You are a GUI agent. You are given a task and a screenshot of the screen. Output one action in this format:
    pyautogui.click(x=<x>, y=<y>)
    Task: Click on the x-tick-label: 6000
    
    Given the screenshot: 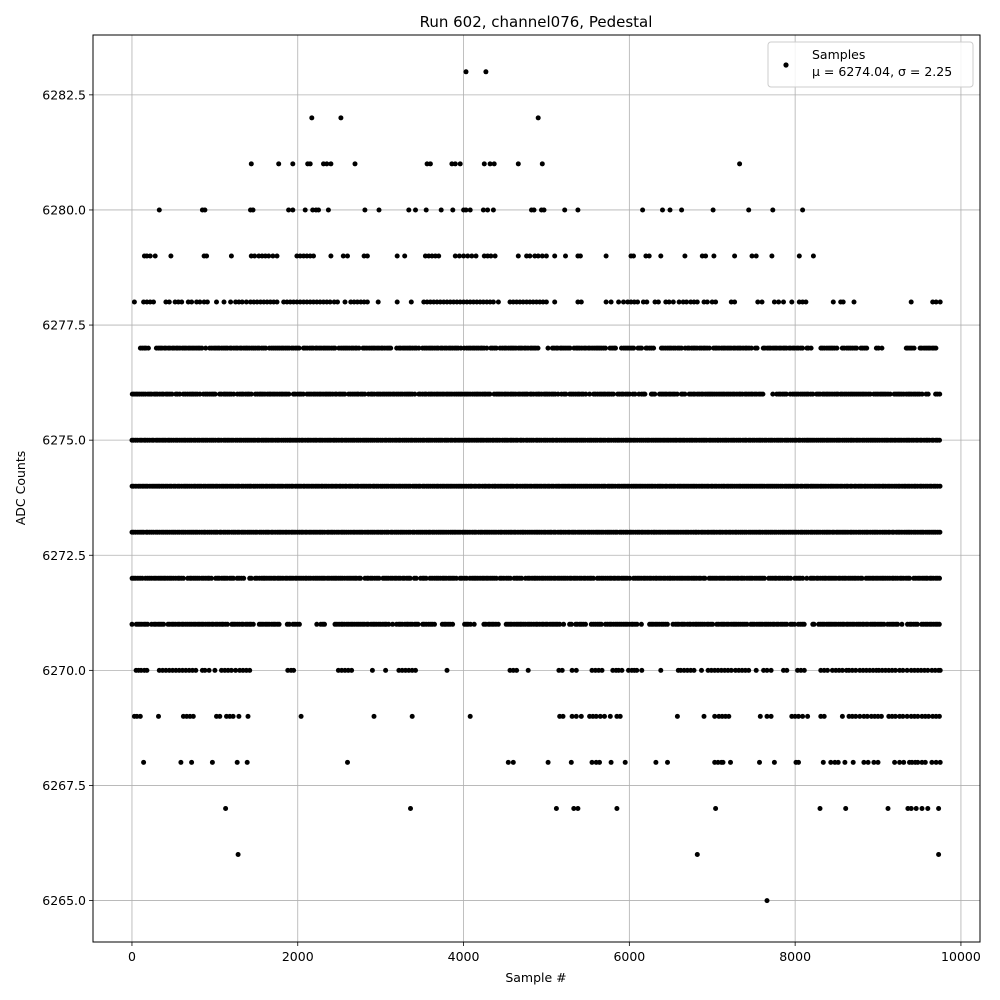 What is the action you would take?
    pyautogui.click(x=629, y=956)
    